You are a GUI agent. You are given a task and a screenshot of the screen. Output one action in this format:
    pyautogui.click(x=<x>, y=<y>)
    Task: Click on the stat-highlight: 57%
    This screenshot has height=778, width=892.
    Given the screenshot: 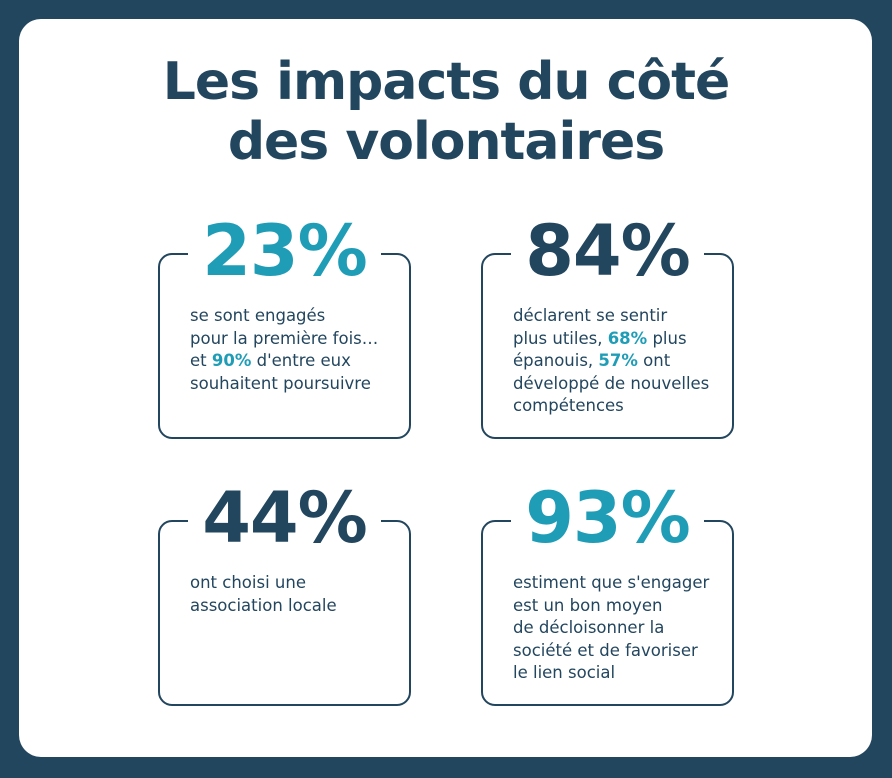 What is the action you would take?
    pyautogui.click(x=618, y=360)
    